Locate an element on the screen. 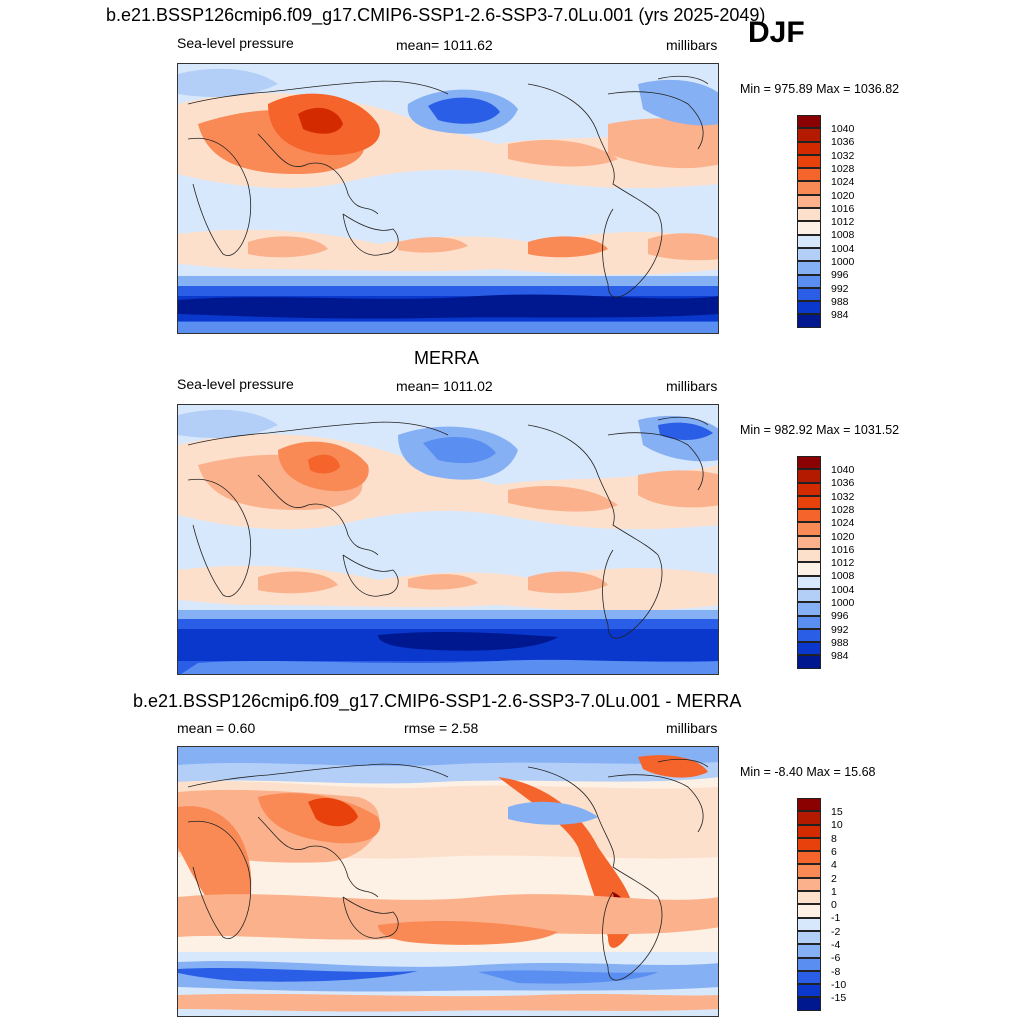 The height and width of the screenshot is (1024, 1024). season-label: DJF is located at coordinates (776, 32).